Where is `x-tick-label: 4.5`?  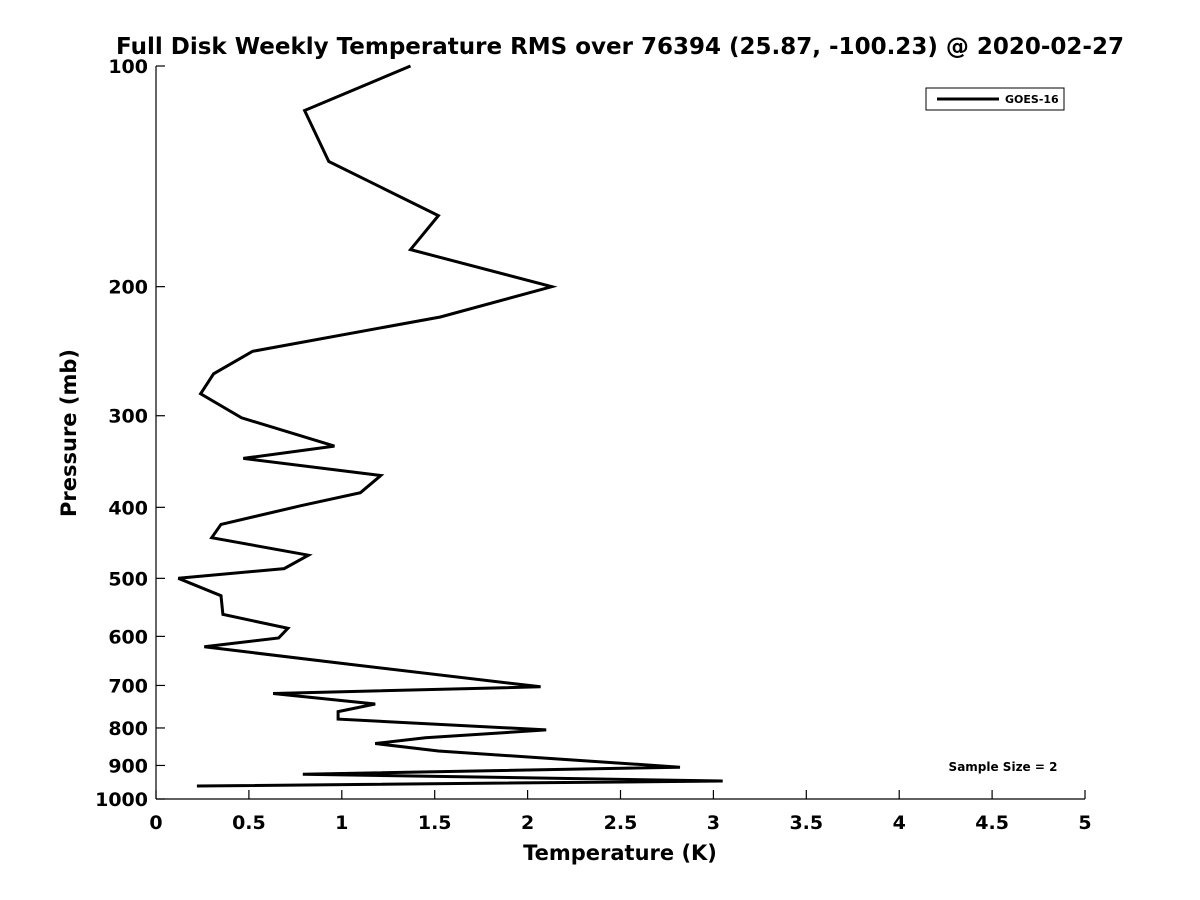 x-tick-label: 4.5 is located at coordinates (992, 823).